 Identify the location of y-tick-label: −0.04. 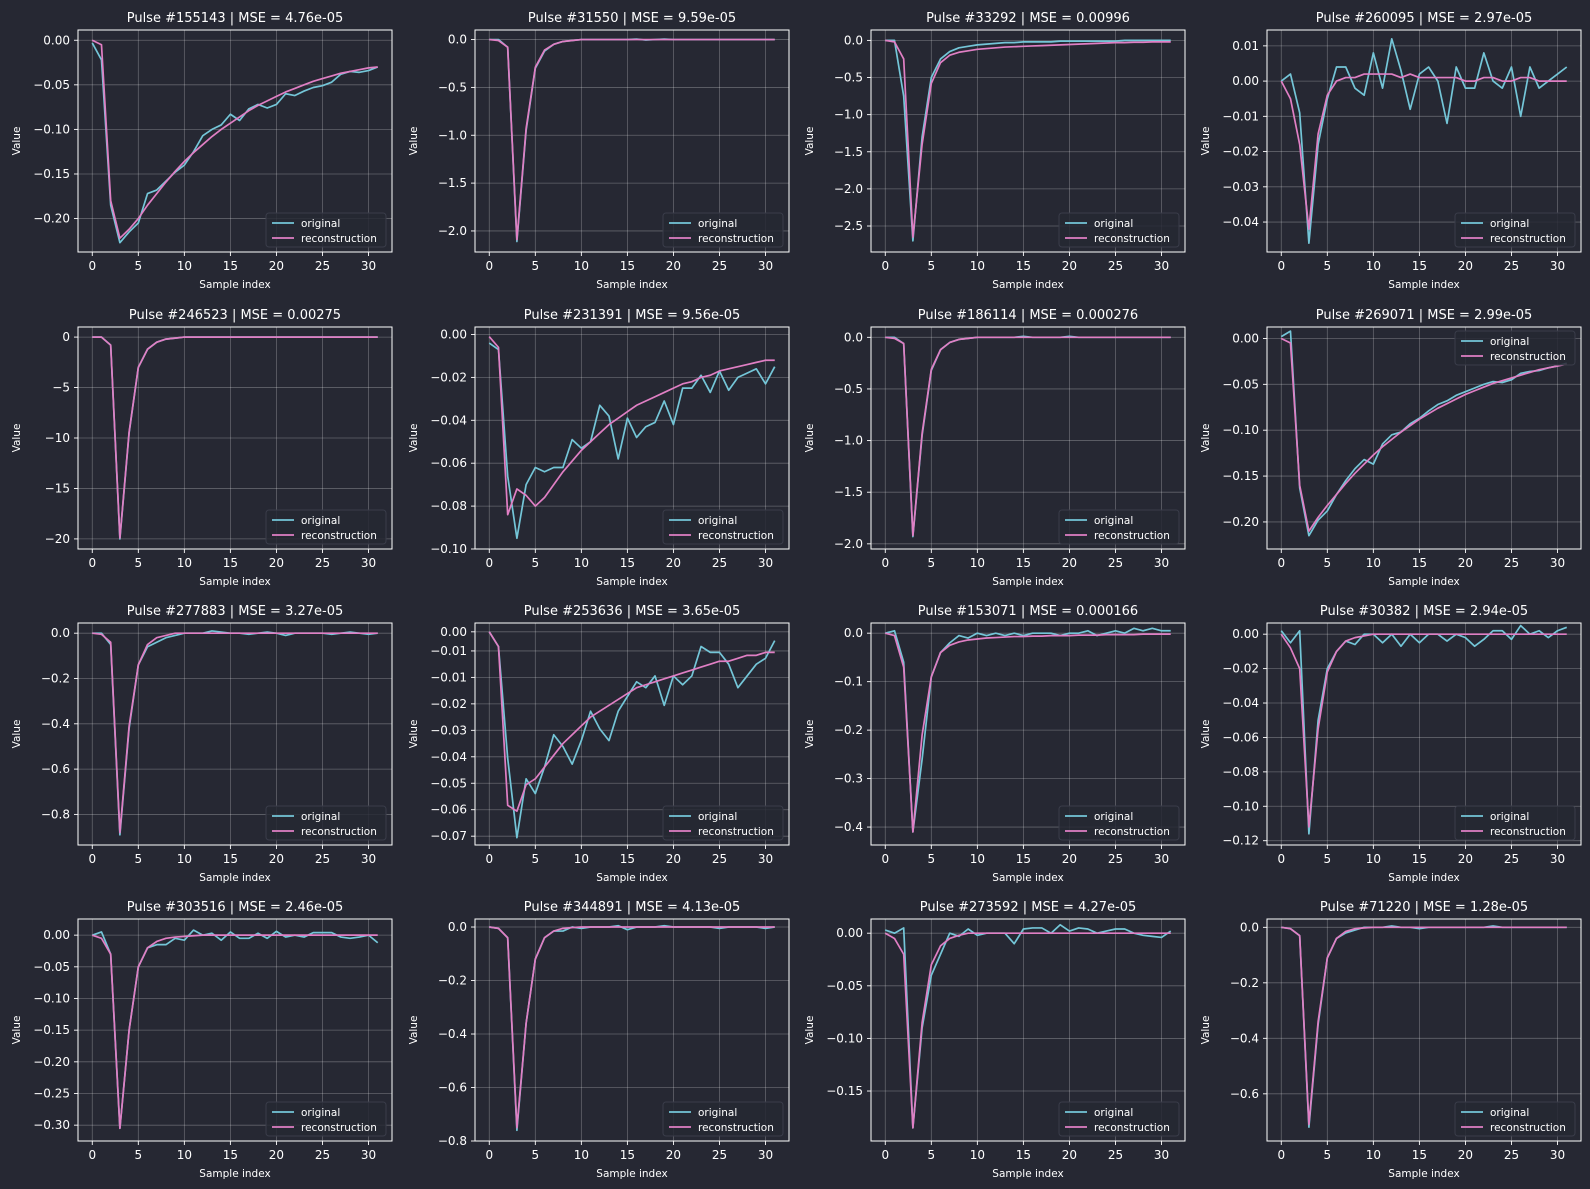
(1240, 222).